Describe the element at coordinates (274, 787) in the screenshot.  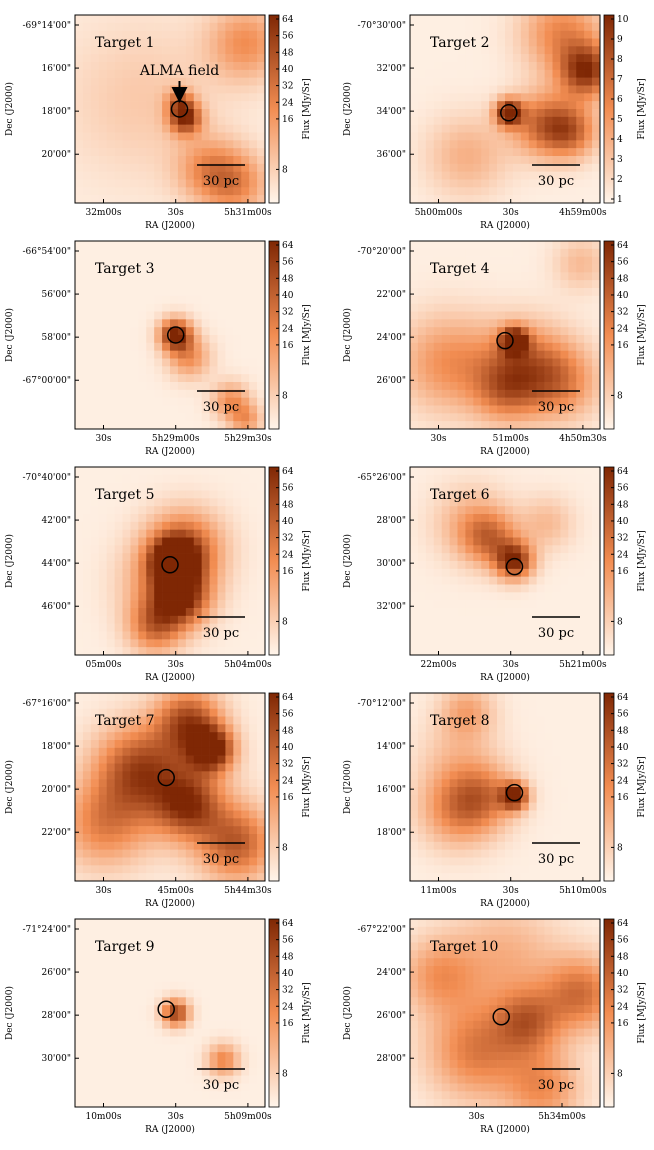
I see `colorbar` at that location.